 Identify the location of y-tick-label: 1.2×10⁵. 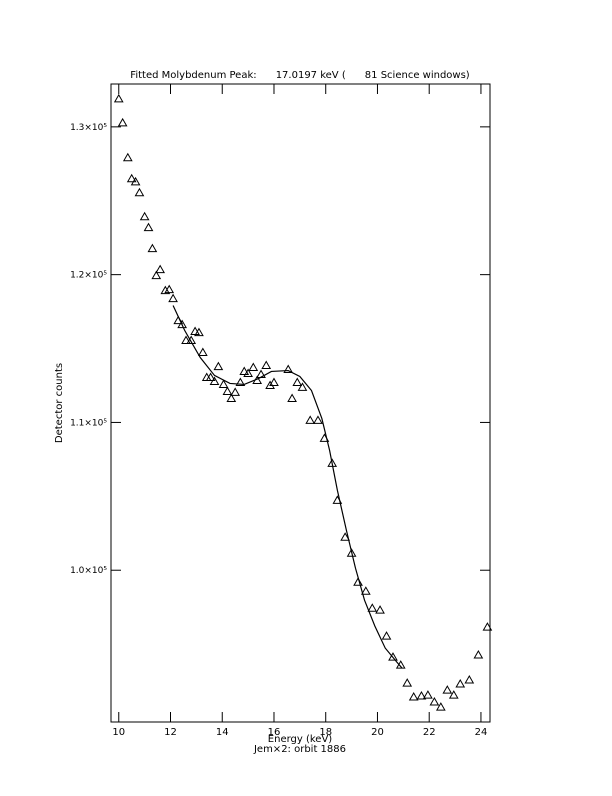
(88, 276).